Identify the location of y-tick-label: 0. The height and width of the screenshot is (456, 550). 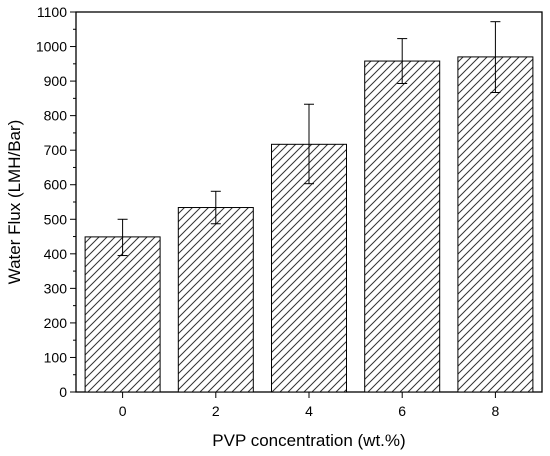
(63, 392).